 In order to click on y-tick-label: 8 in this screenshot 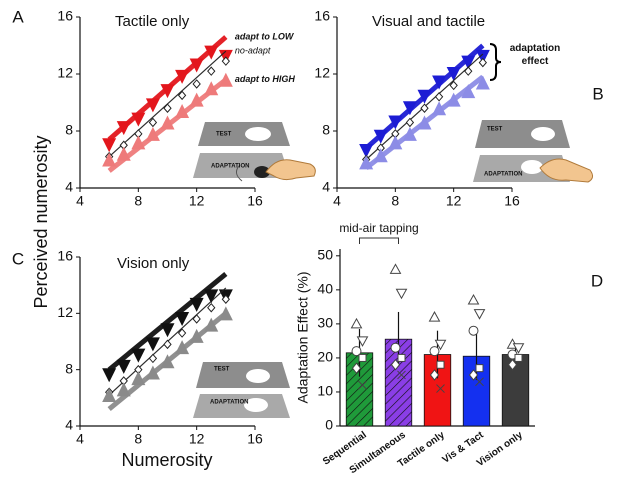, I will do `click(69, 368)`.